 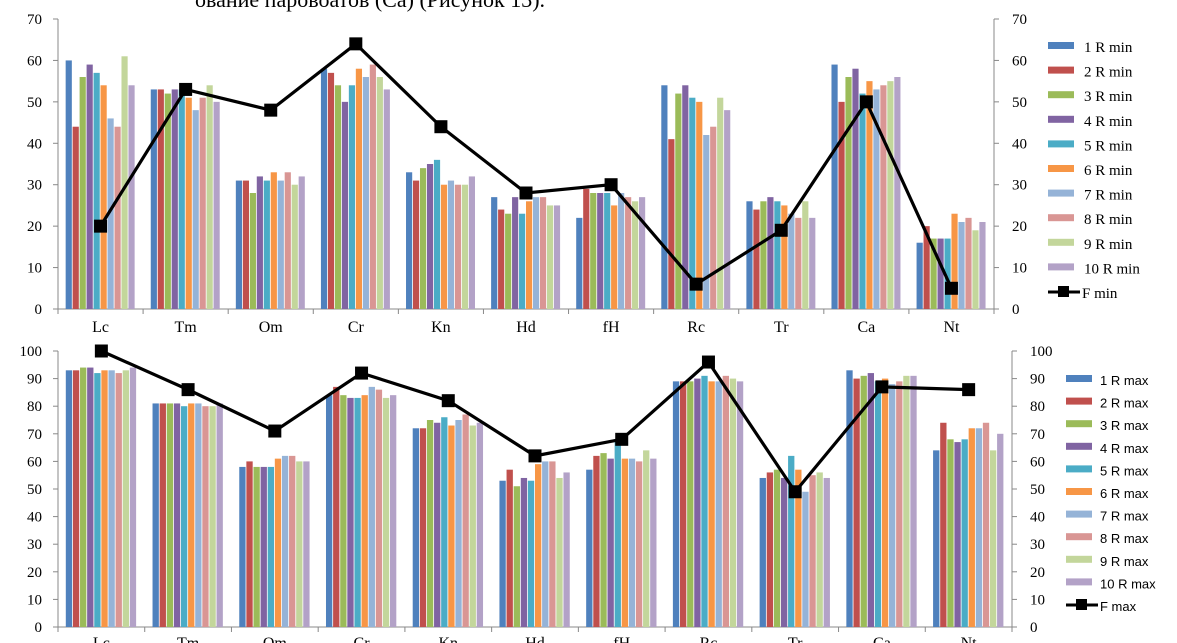 What do you see at coordinates (1124, 380) in the screenshot?
I see `legend-label: 1 R max` at bounding box center [1124, 380].